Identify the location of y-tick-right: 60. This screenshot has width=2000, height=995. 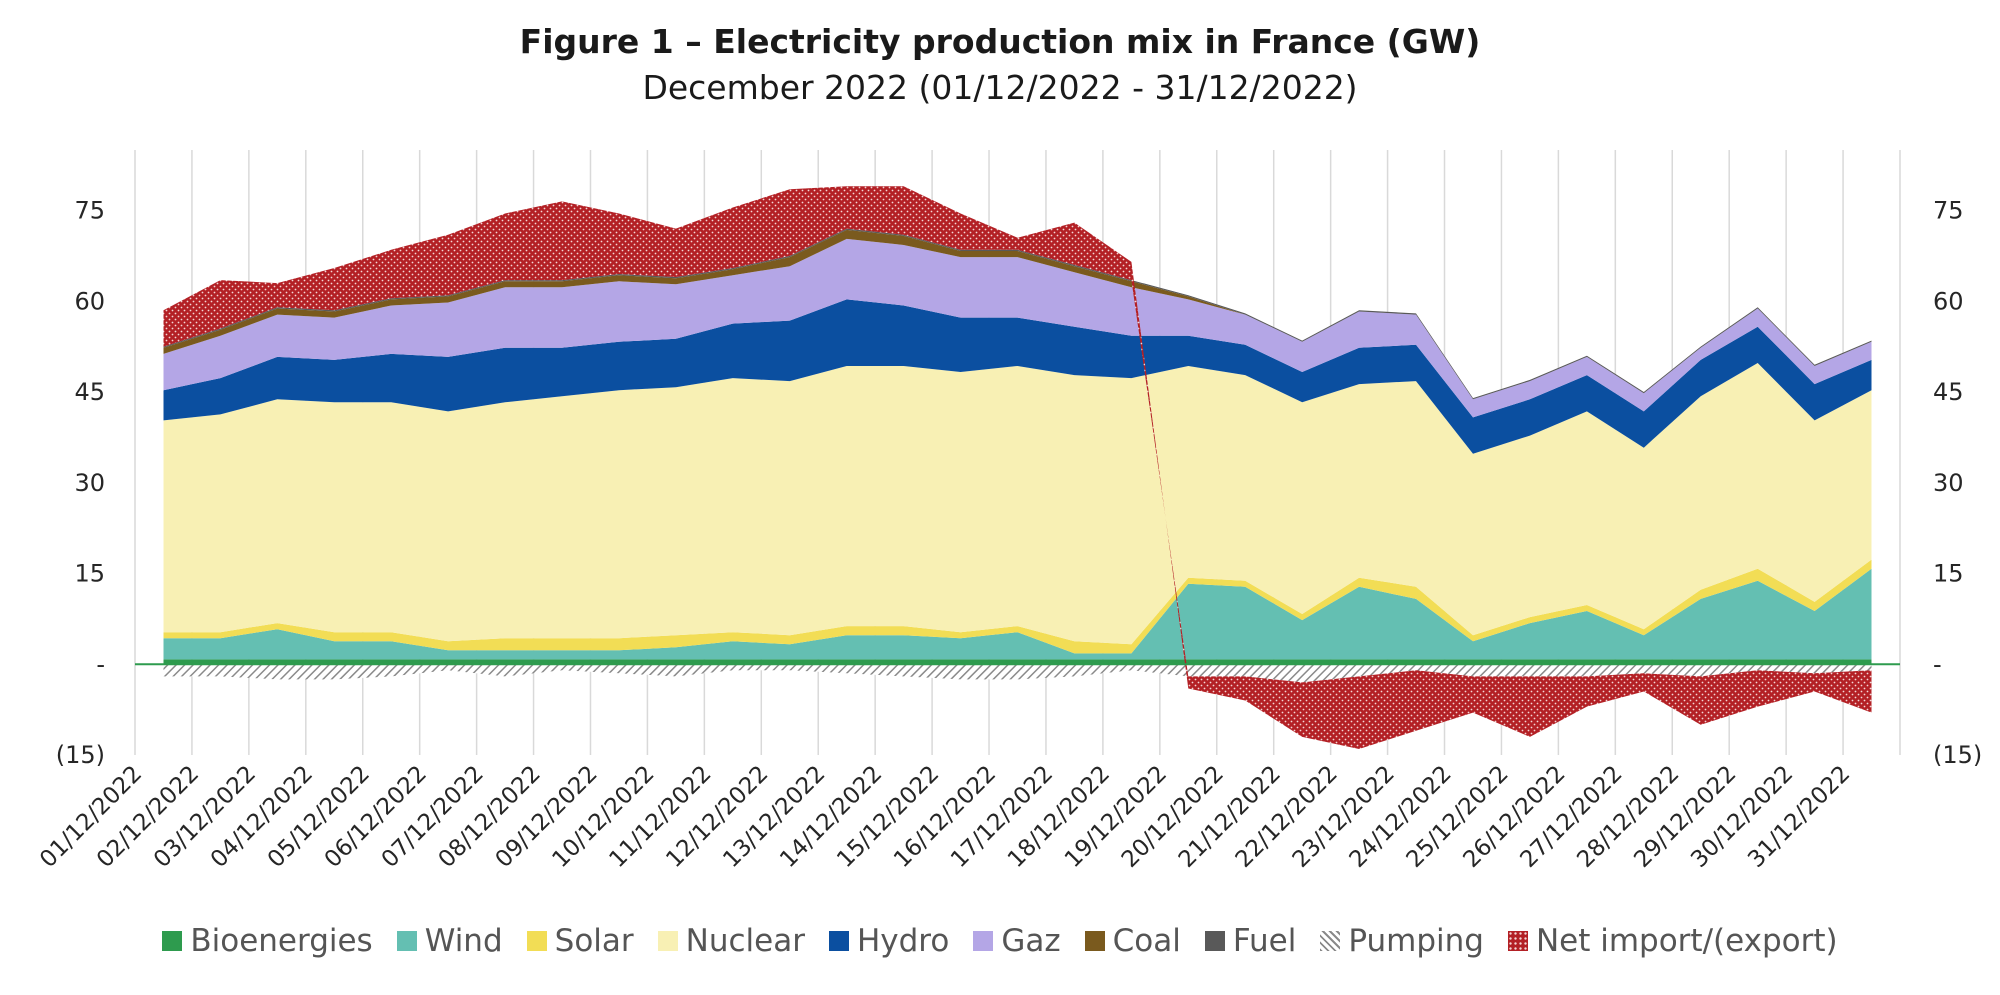
(1948, 301).